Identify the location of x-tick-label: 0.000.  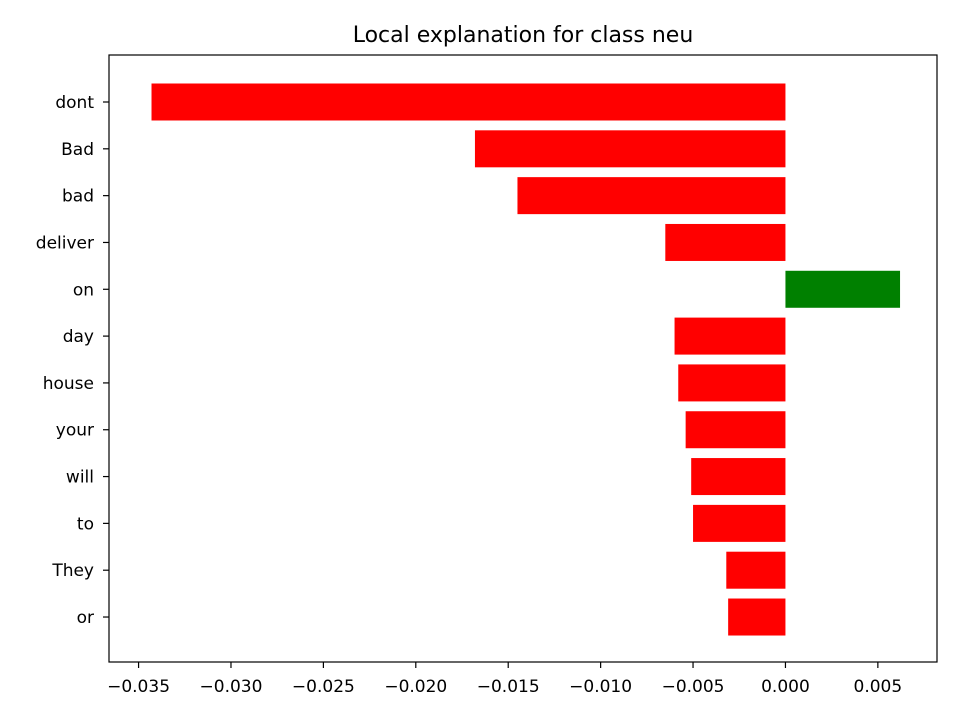
(785, 687).